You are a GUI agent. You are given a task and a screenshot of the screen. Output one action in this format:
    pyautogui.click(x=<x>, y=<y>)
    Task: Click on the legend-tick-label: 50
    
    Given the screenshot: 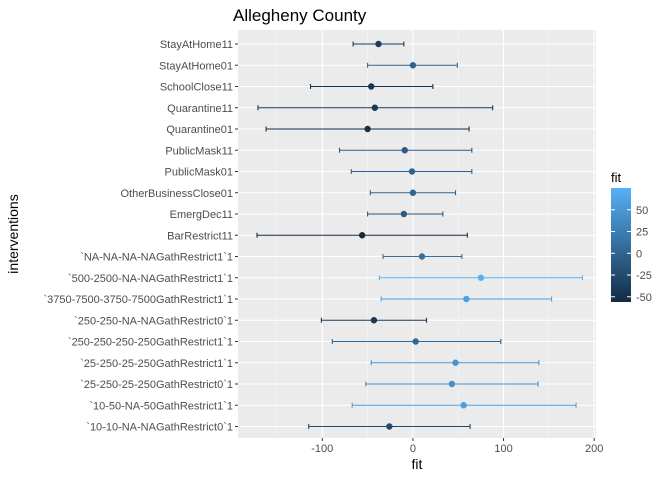 What is the action you would take?
    pyautogui.click(x=642, y=211)
    